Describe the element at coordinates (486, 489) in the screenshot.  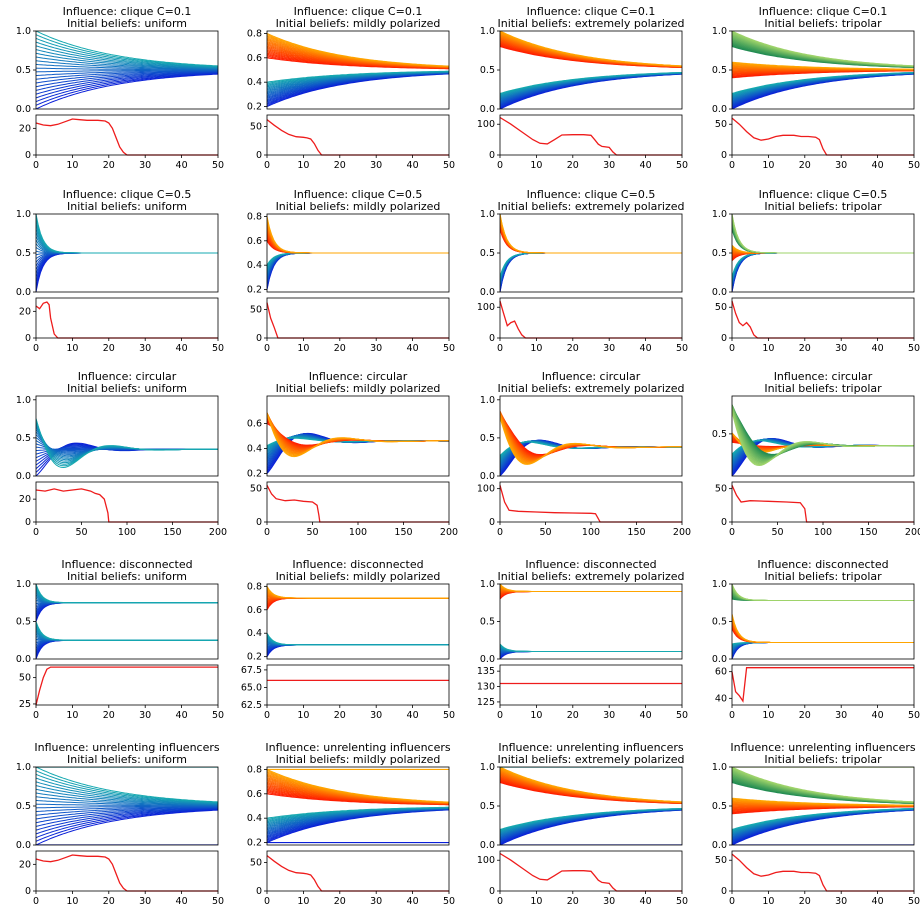
I see `ytick-label: 100` at that location.